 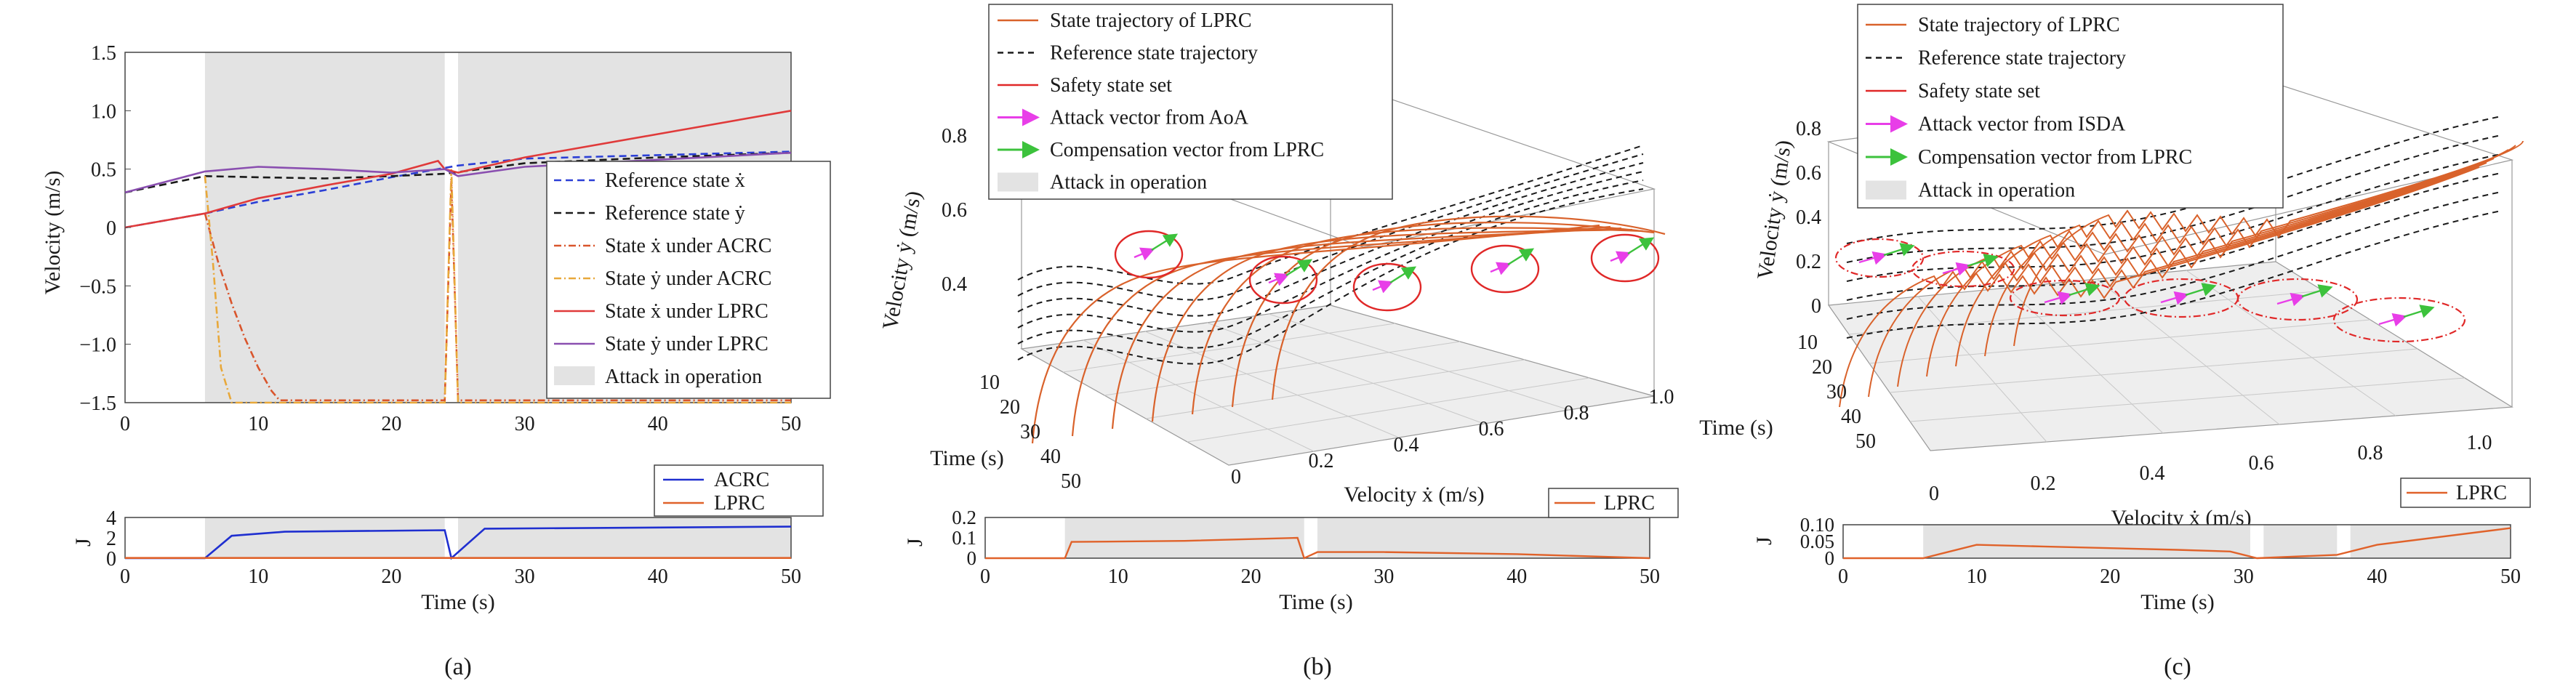 I want to click on x-tick-label: 10, so click(x=258, y=424).